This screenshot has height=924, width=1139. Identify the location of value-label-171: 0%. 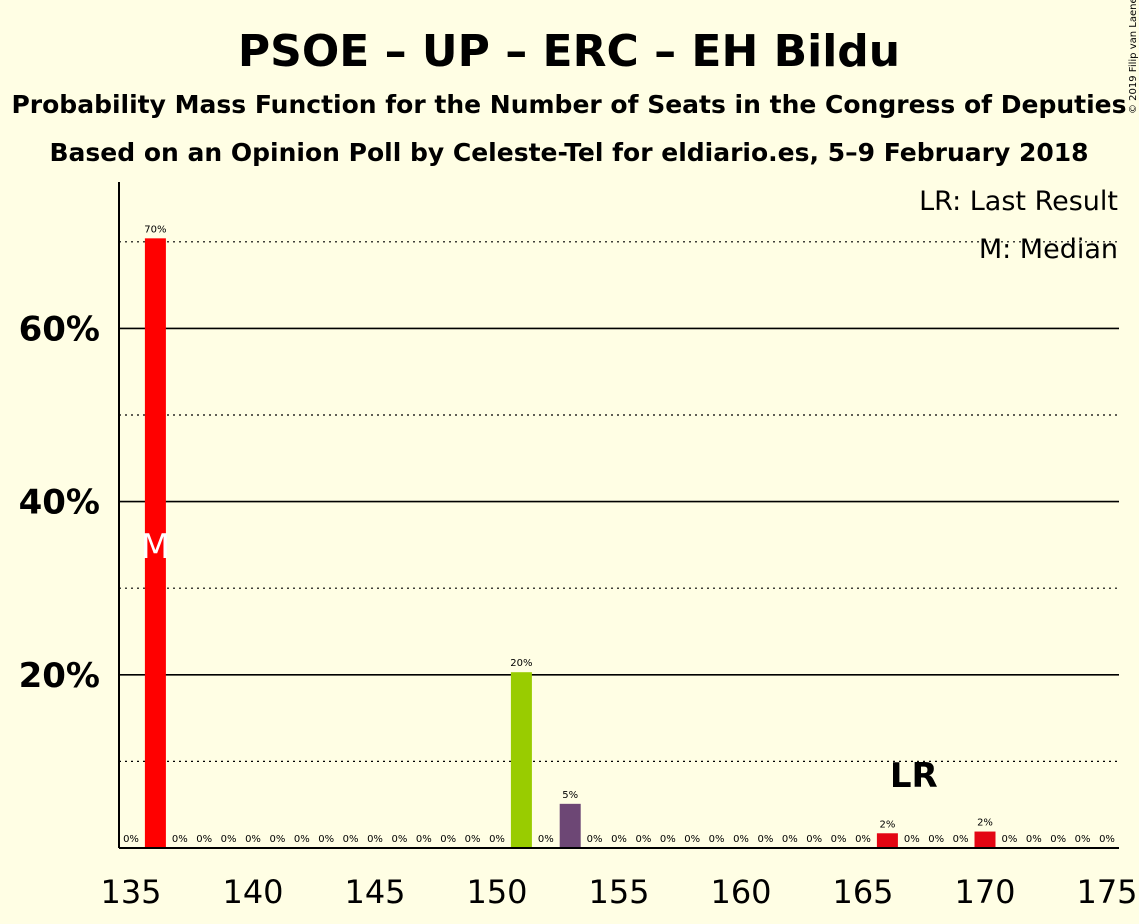
(1009, 839).